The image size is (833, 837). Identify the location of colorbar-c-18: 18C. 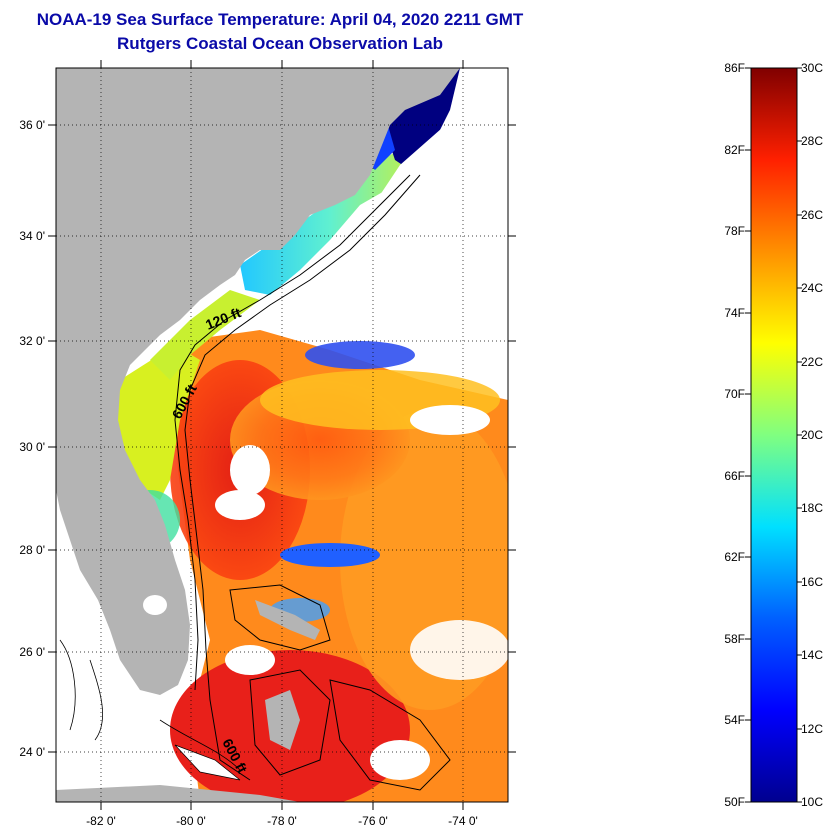
(812, 508).